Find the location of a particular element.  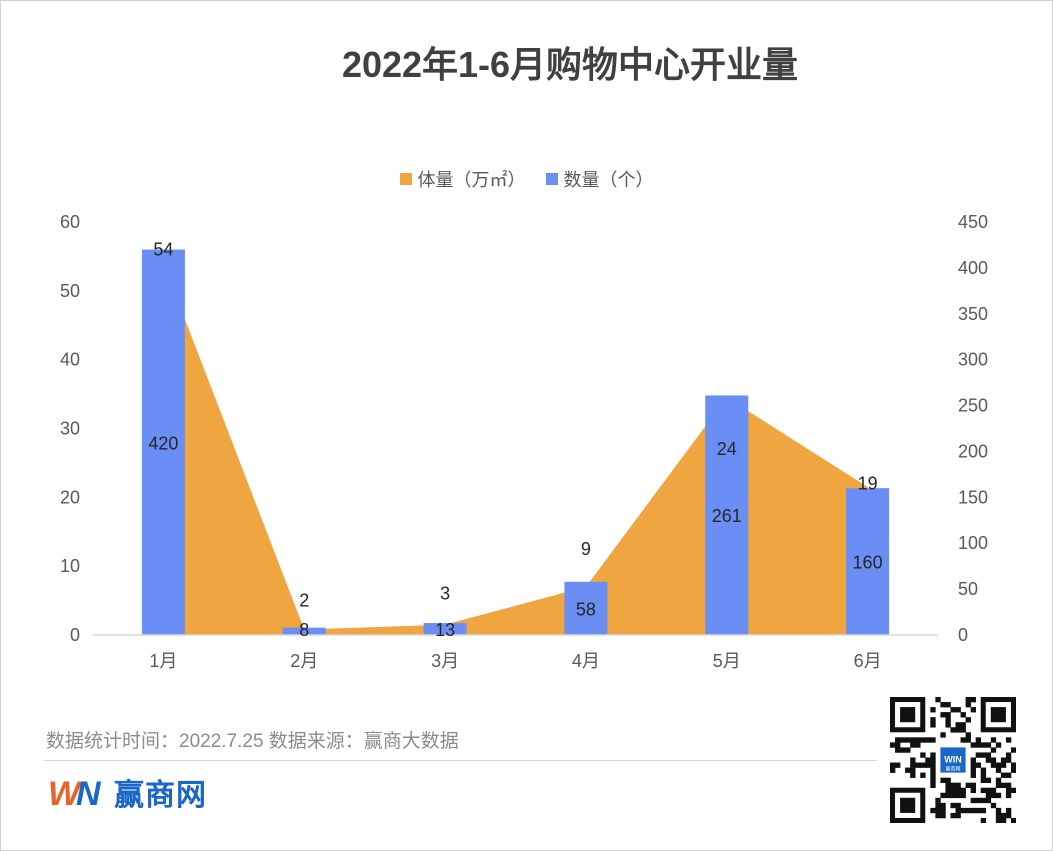

data-label-count: 261 is located at coordinates (727, 516).